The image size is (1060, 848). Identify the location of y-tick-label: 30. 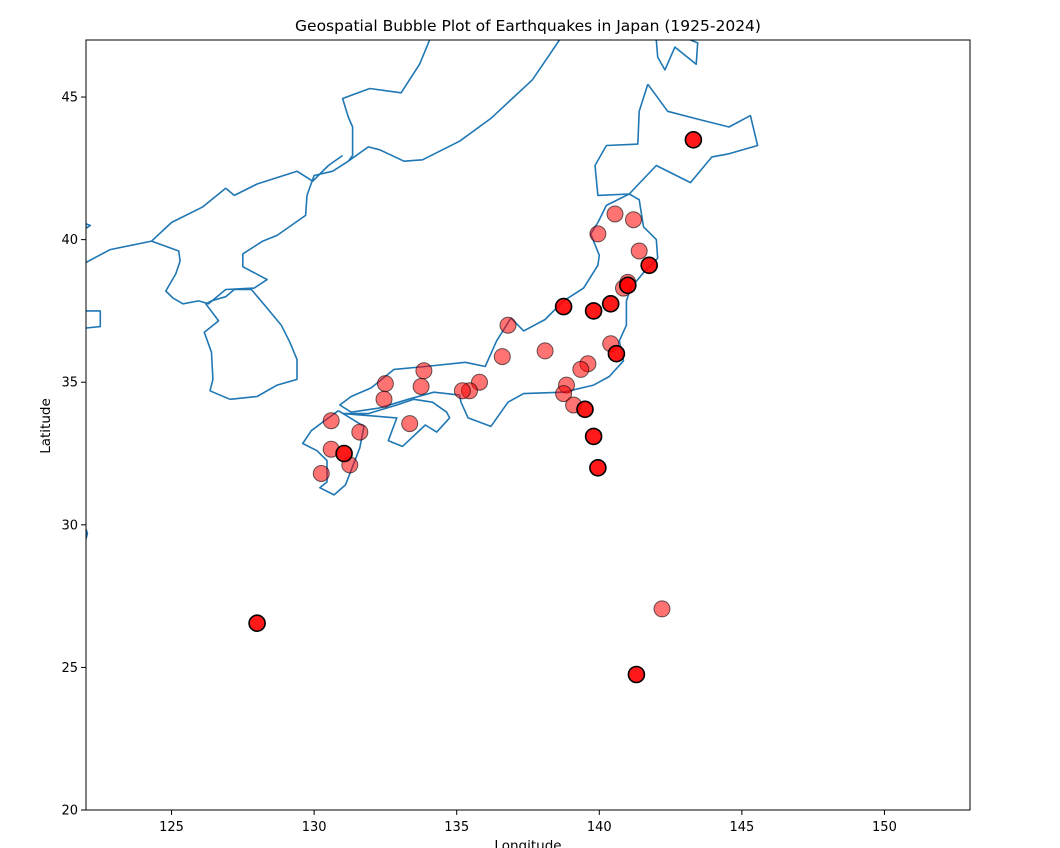
(69, 525).